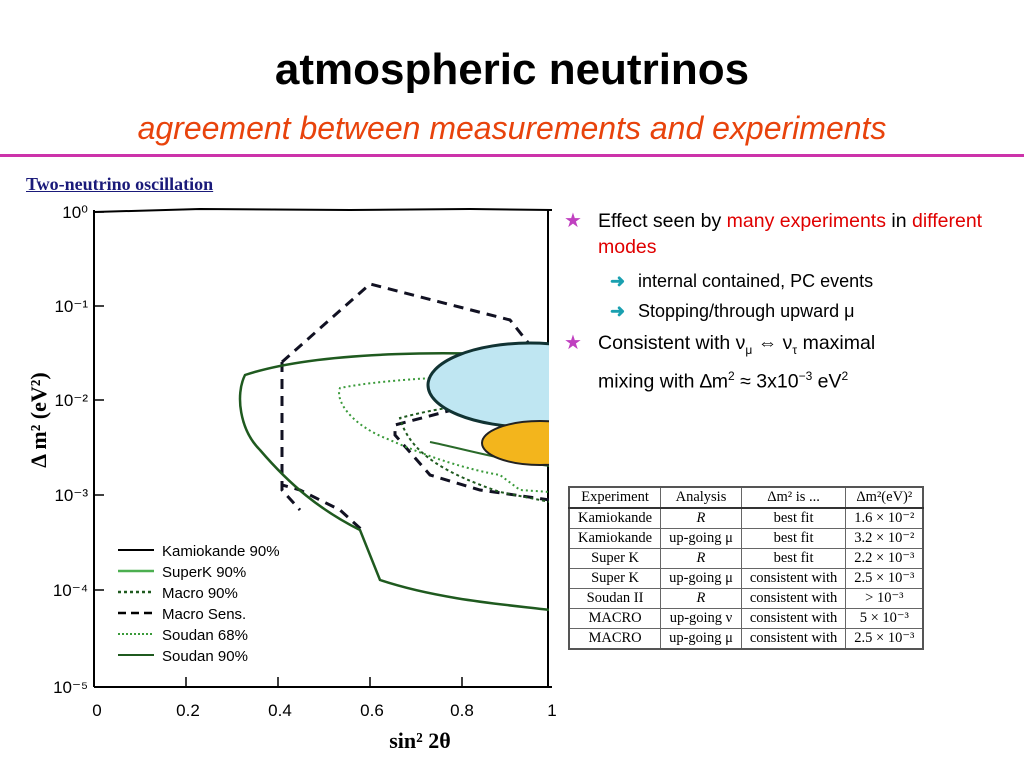  I want to click on table-header-row: Experiment Analysis Δm² is ... Δm²(eV)², so click(746, 497).